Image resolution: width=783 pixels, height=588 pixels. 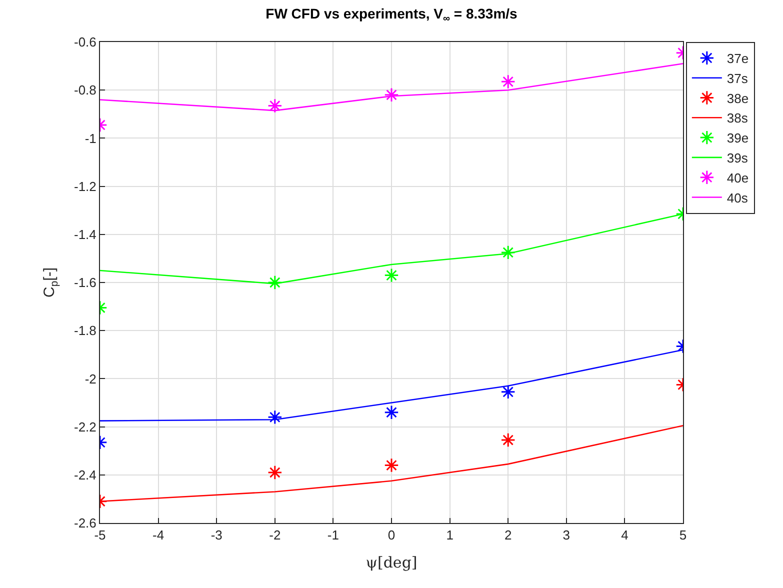 What do you see at coordinates (624, 535) in the screenshot?
I see `x-tick-label: 4` at bounding box center [624, 535].